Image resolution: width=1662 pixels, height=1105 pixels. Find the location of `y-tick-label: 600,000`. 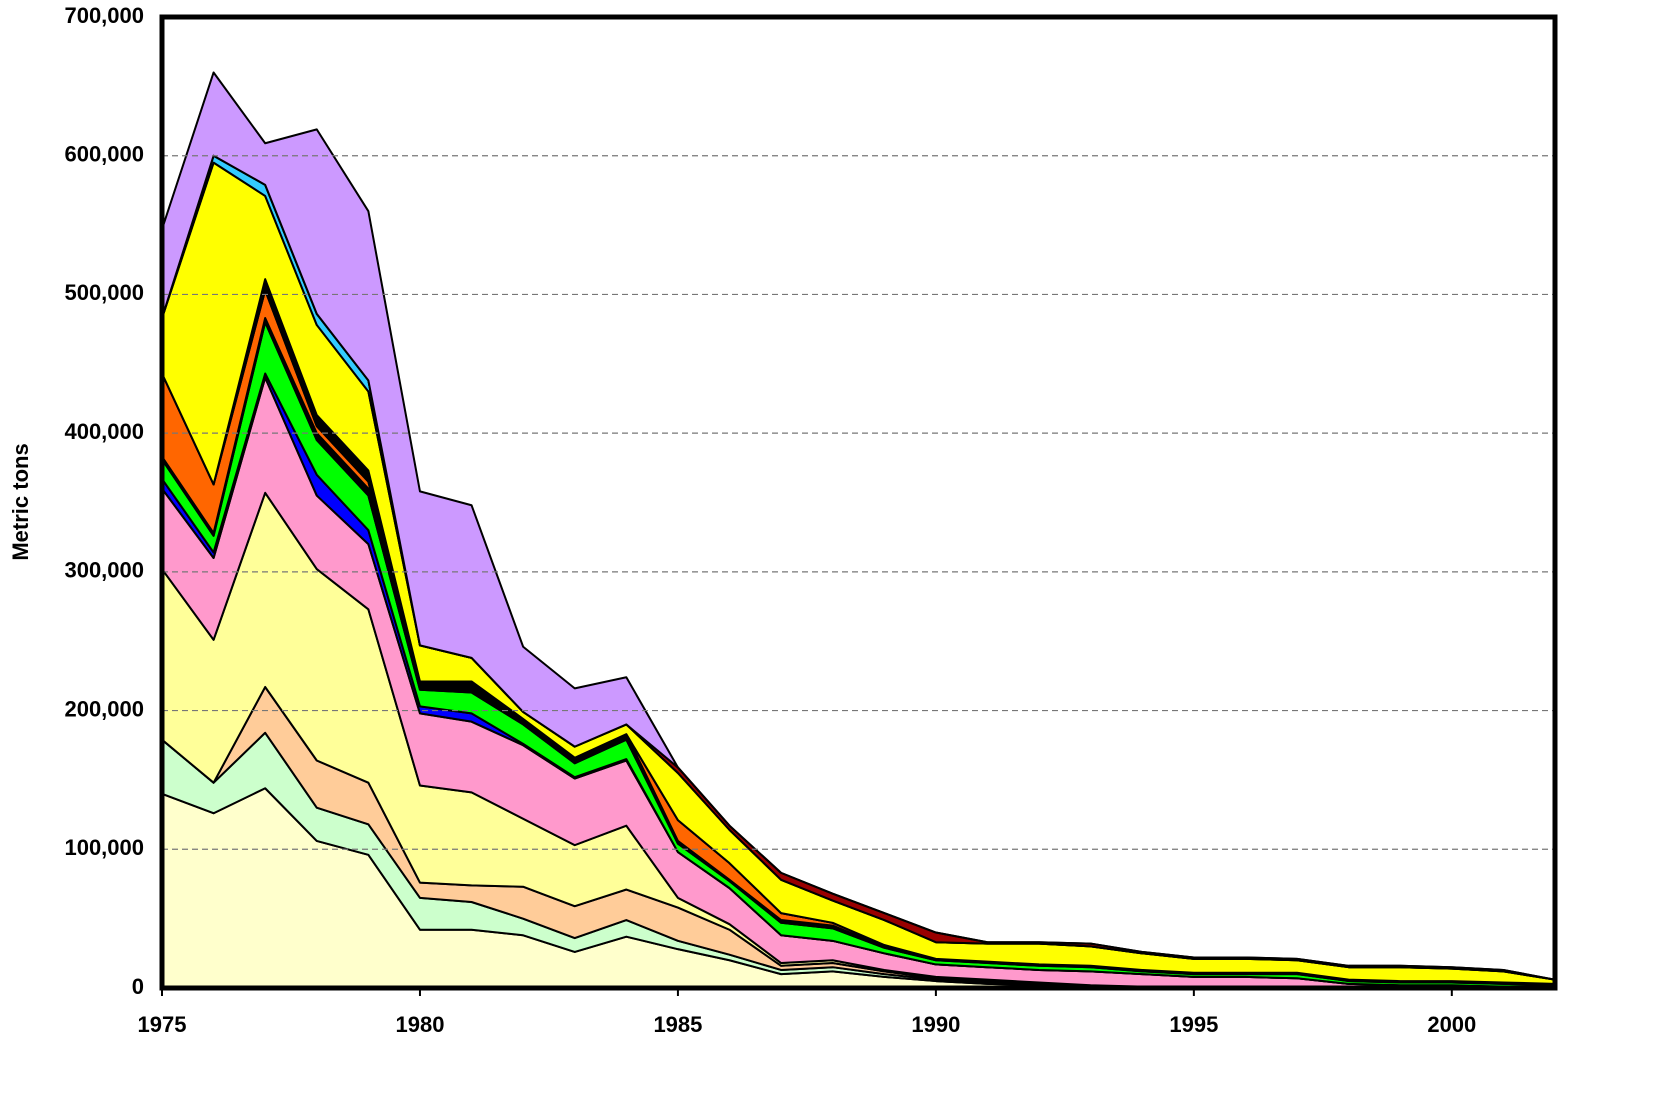

y-tick-label: 600,000 is located at coordinates (104, 154).